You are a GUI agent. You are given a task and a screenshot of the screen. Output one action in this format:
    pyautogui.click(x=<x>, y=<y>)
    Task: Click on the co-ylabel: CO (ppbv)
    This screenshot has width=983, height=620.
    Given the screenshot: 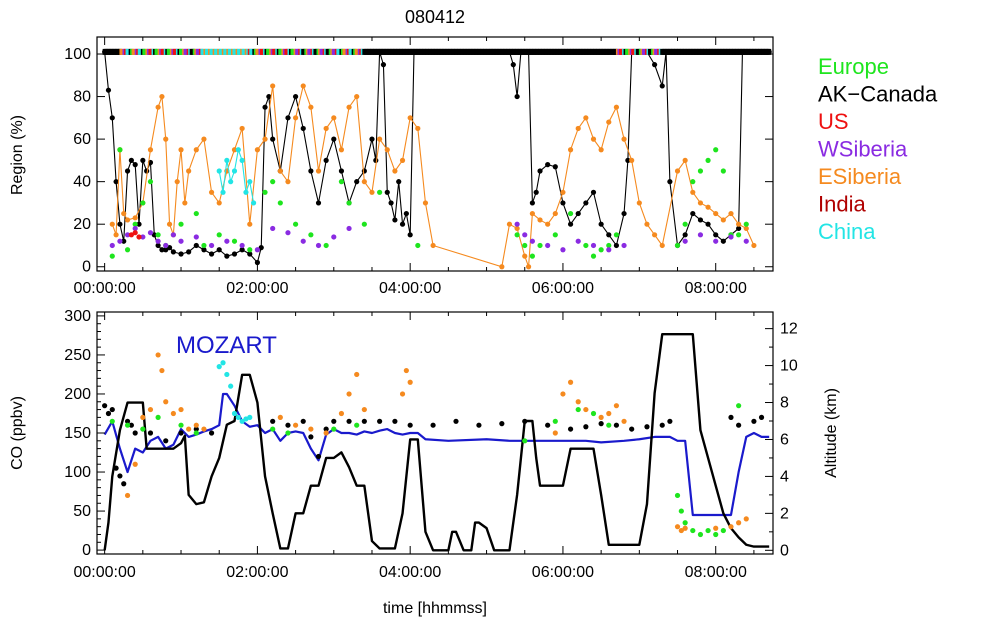 What is the action you would take?
    pyautogui.click(x=17, y=433)
    